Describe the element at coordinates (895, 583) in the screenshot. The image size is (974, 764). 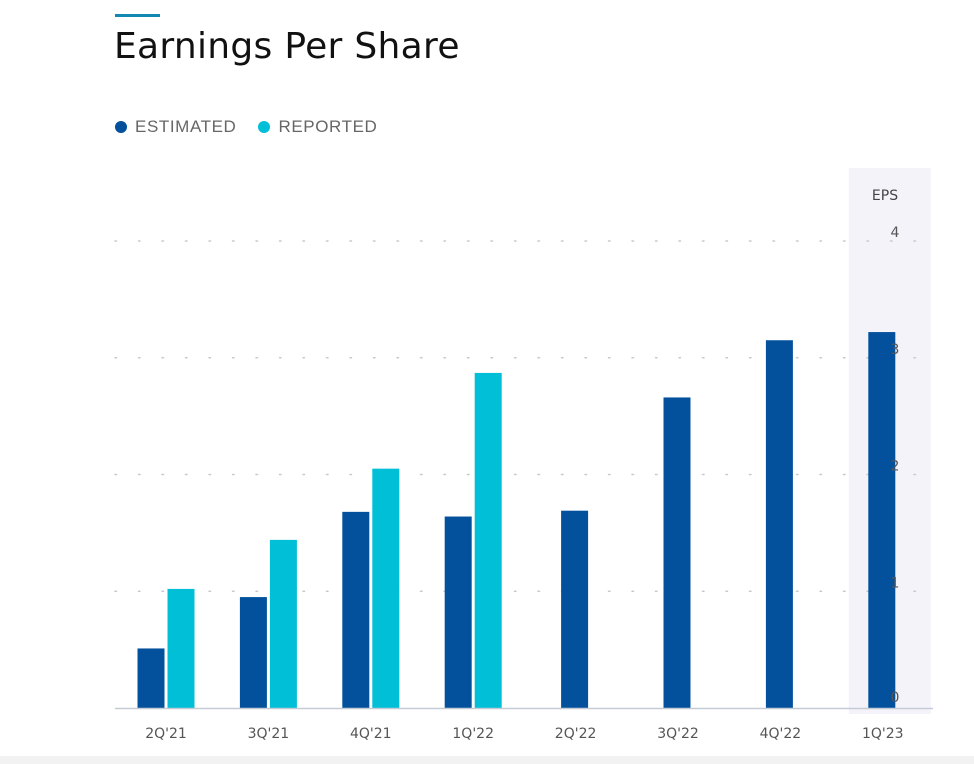
I see `y-tick-label: 1` at that location.